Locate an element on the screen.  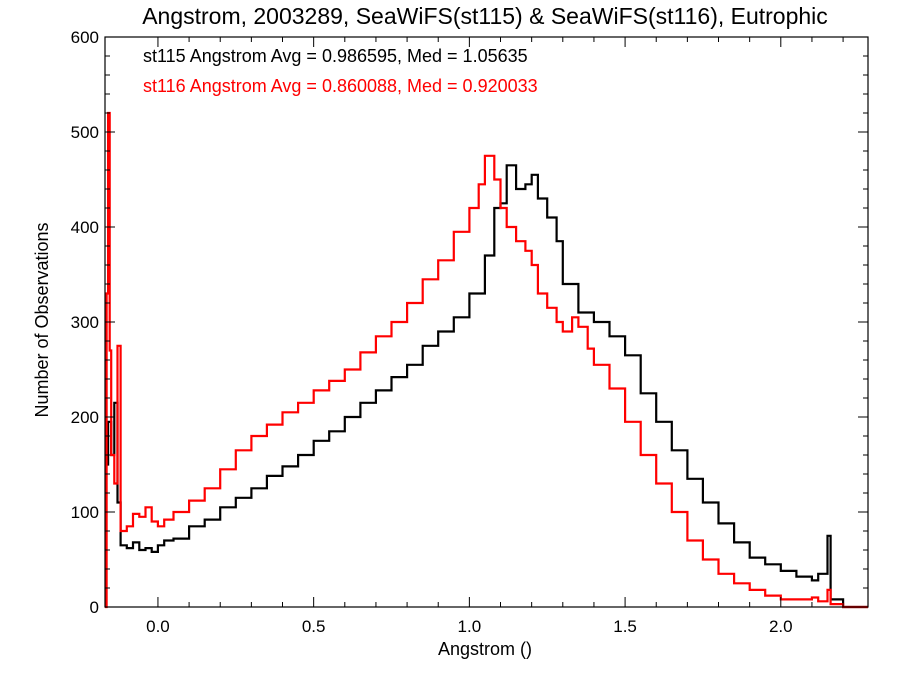
x-tick-label: 1.0 is located at coordinates (470, 626).